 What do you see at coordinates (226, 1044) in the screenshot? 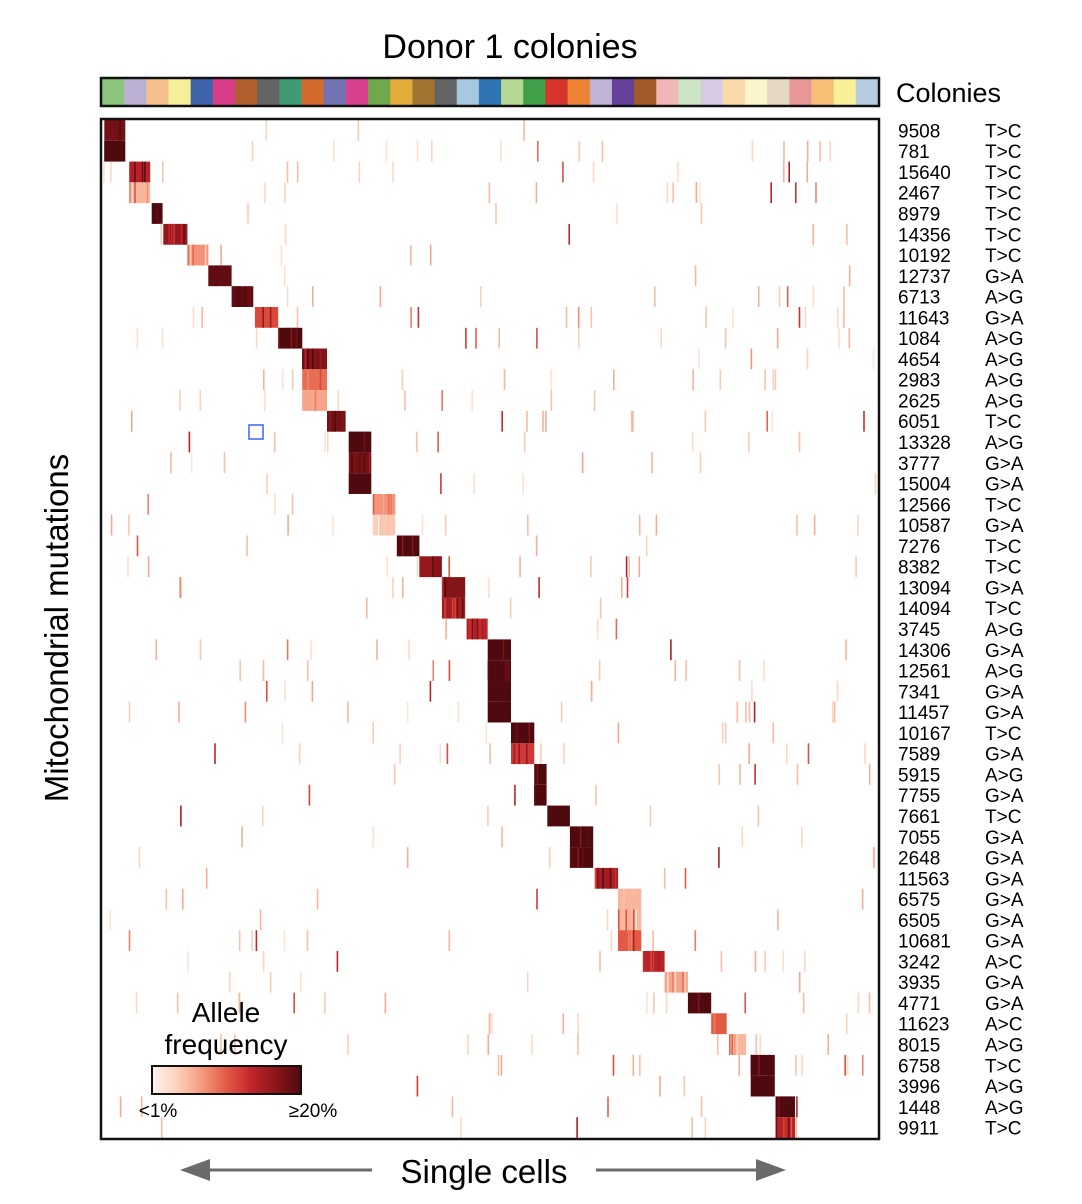
I see `legend-title-line-2: frequency` at bounding box center [226, 1044].